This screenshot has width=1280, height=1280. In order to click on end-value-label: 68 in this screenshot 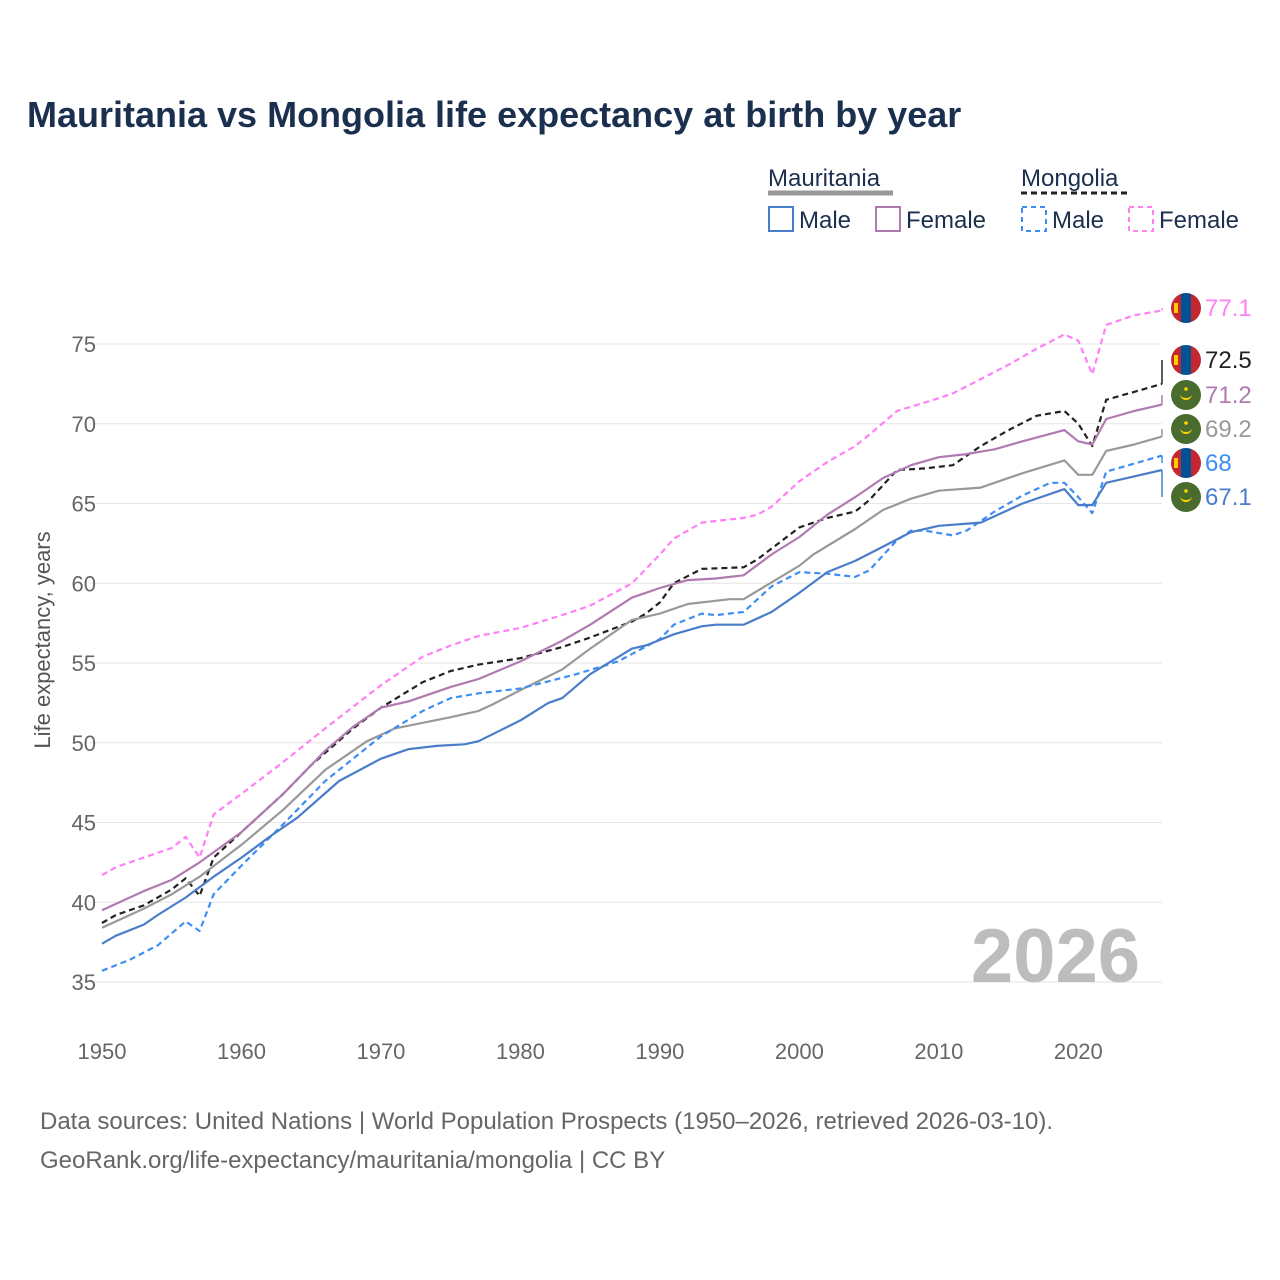, I will do `click(1218, 463)`.